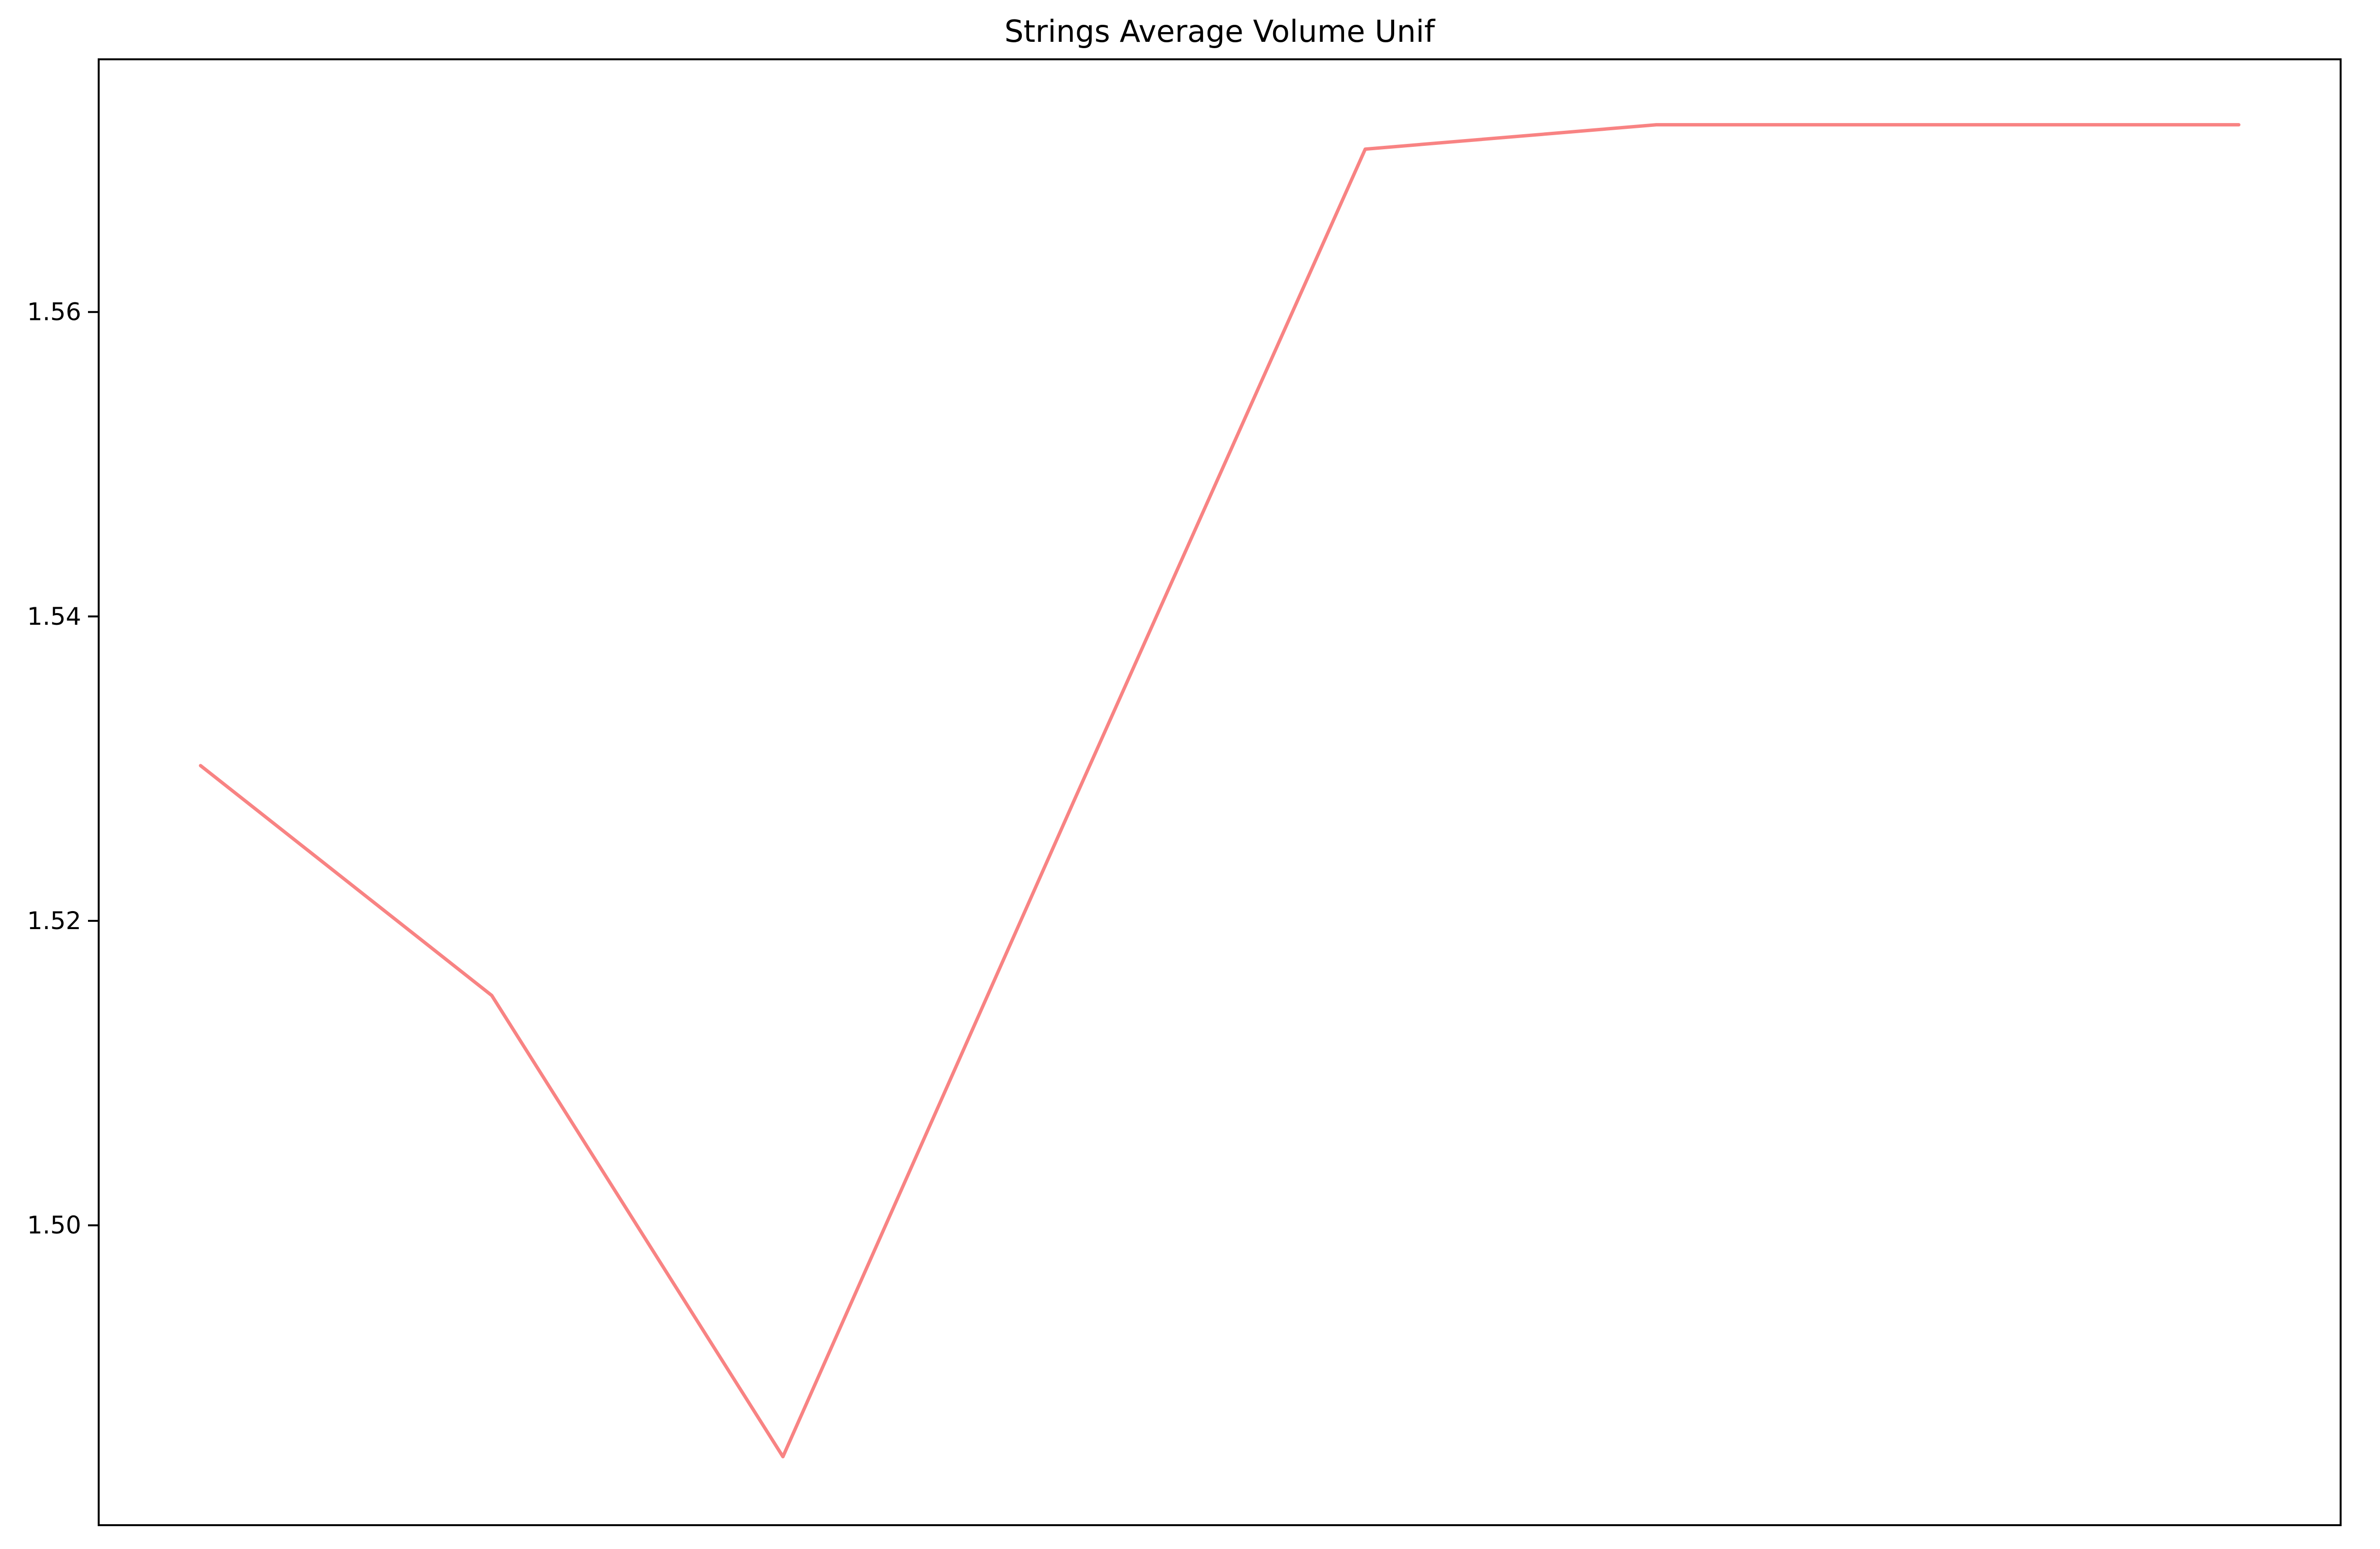 The width and height of the screenshot is (2380, 1549). Describe the element at coordinates (54, 312) in the screenshot. I see `y-tick-label: 1.56` at that location.